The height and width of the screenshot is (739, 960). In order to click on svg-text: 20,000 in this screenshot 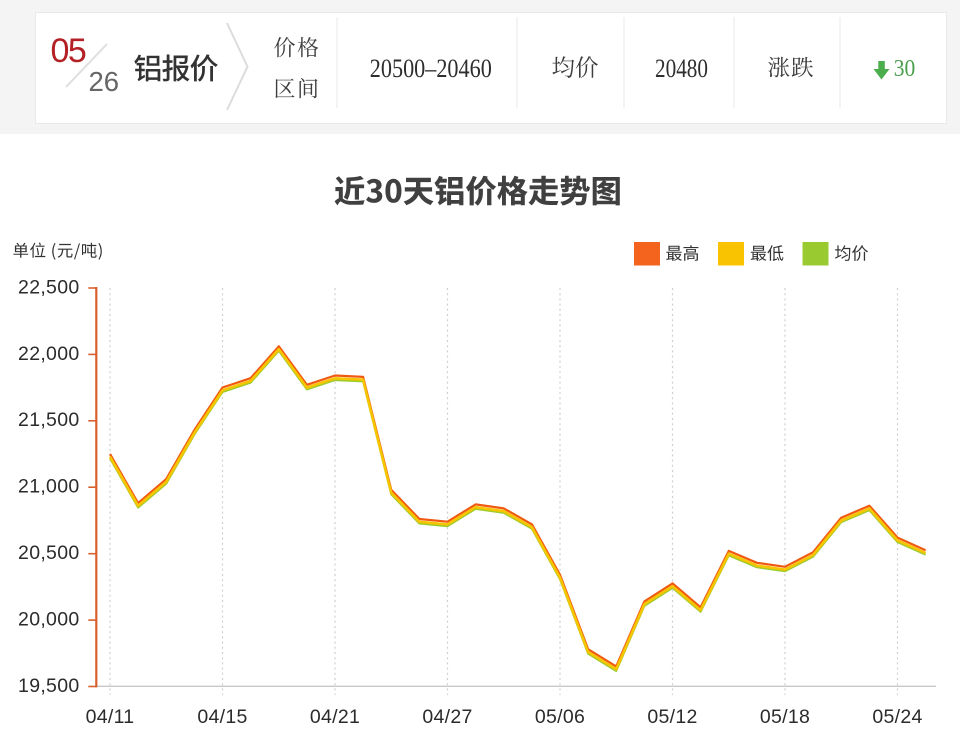, I will do `click(48, 620)`.